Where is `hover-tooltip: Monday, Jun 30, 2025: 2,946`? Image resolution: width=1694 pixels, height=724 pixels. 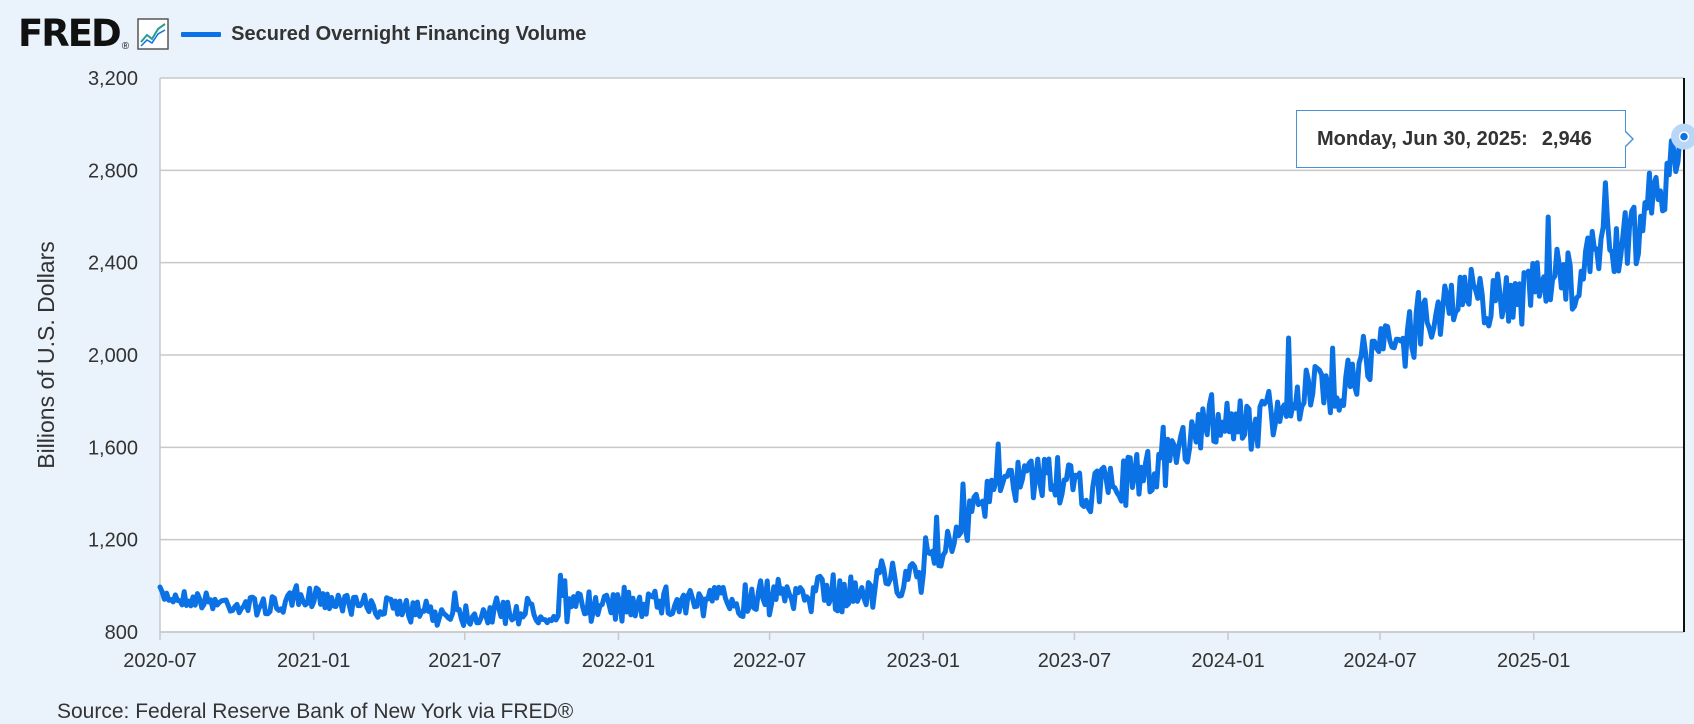
hover-tooltip: Monday, Jun 30, 2025: 2,946 is located at coordinates (1461, 139).